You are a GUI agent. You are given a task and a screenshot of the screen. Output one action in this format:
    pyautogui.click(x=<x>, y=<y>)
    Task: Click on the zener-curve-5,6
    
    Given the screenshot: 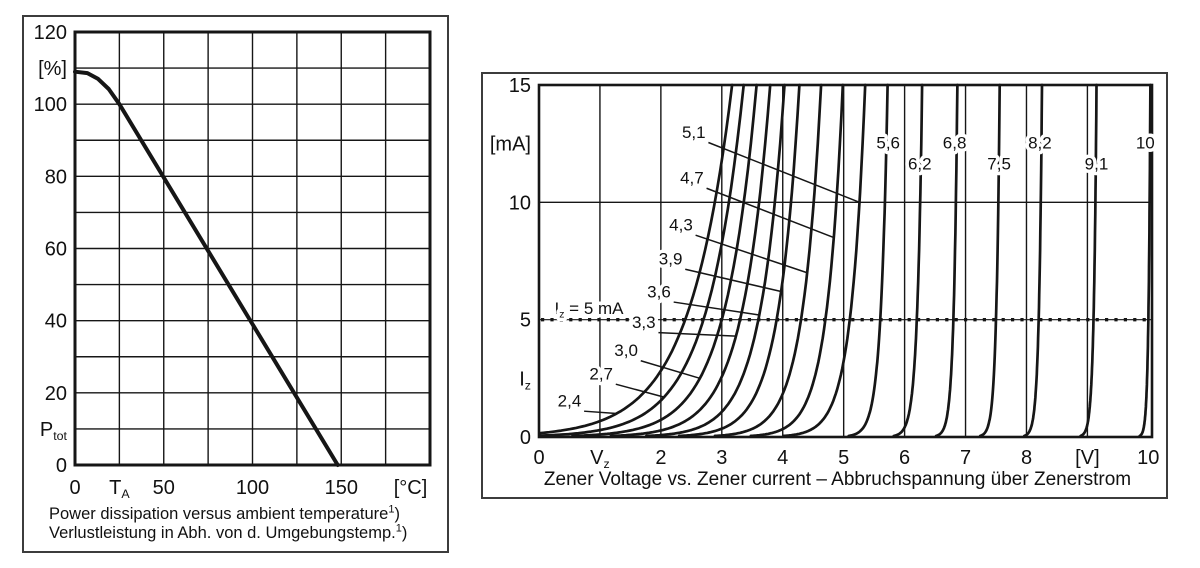 What is the action you would take?
    pyautogui.click(x=868, y=260)
    